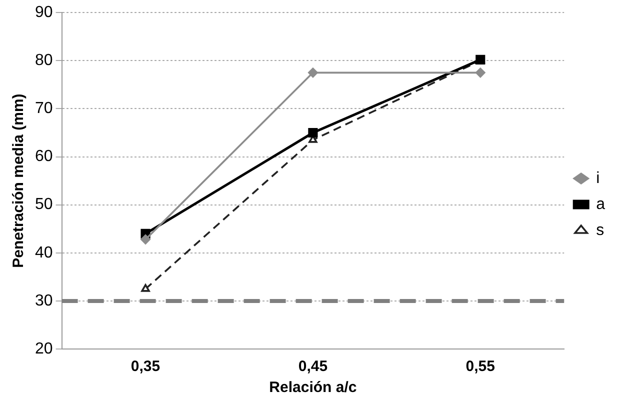 This screenshot has width=623, height=401. I want to click on y-tick-label: 70, so click(44, 109).